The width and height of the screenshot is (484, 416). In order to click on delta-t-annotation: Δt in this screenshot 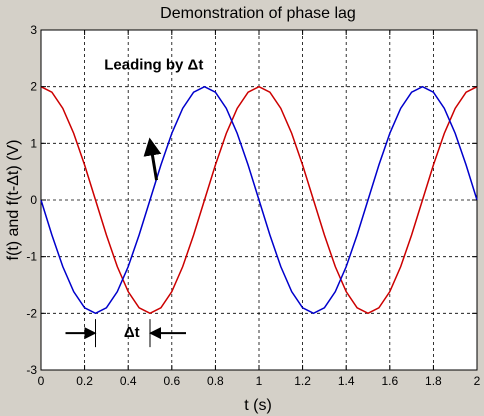, I will do `click(132, 332)`.